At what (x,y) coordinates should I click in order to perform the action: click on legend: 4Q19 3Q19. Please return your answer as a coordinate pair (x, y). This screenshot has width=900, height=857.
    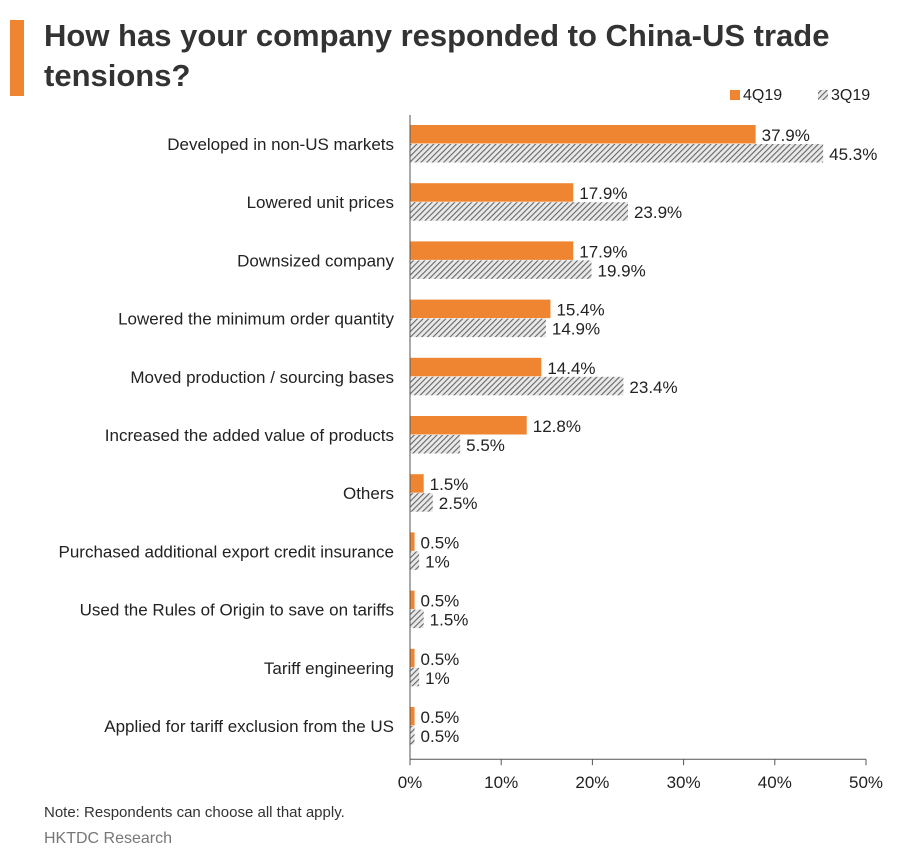
    Looking at the image, I should click on (800, 95).